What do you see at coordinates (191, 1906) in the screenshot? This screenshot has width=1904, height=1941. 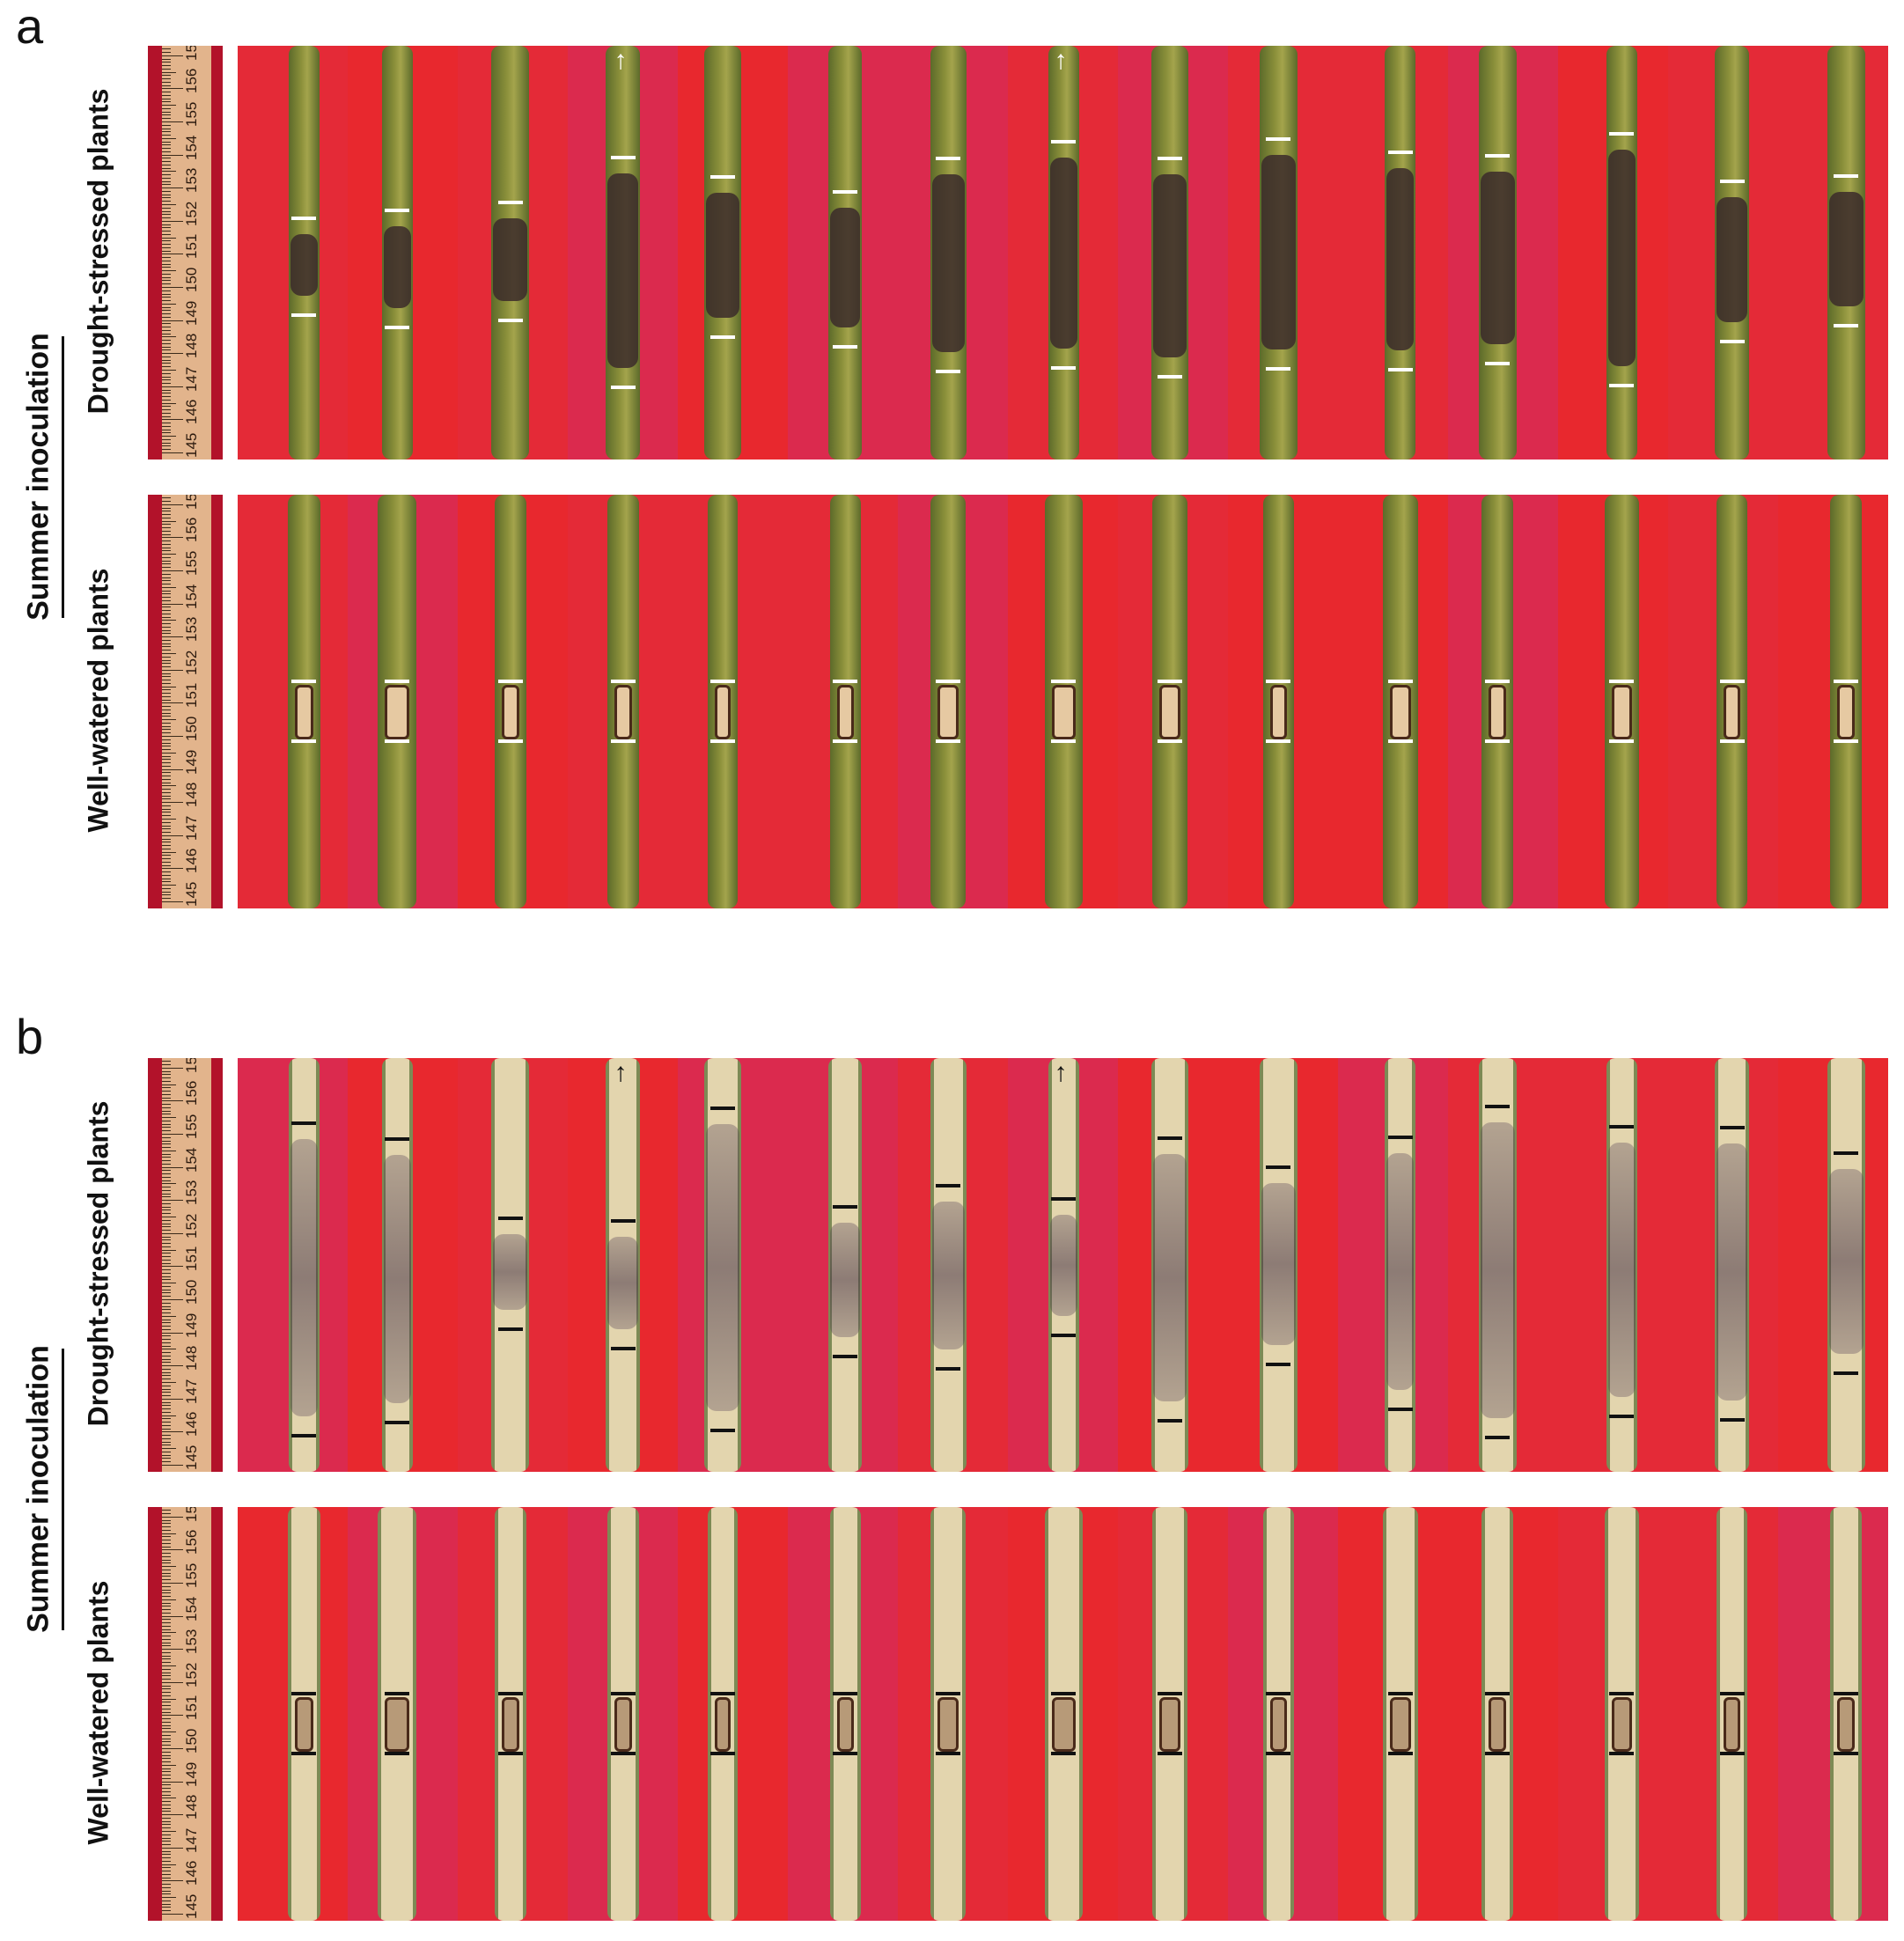 I see `ruler-number: 145` at bounding box center [191, 1906].